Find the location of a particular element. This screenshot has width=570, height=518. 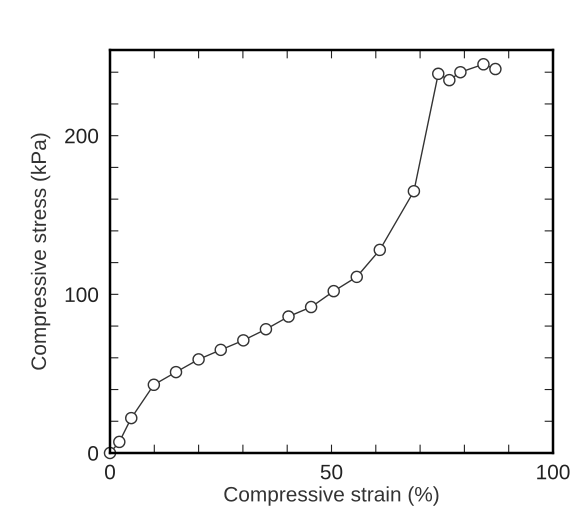

y-tick-label: 200 is located at coordinates (81, 136).